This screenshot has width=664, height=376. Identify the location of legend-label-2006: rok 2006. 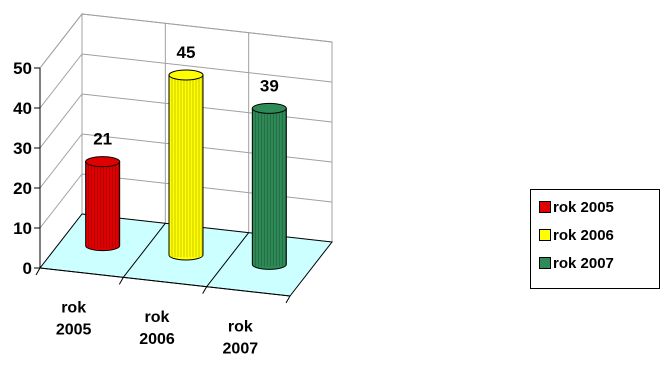
(583, 235).